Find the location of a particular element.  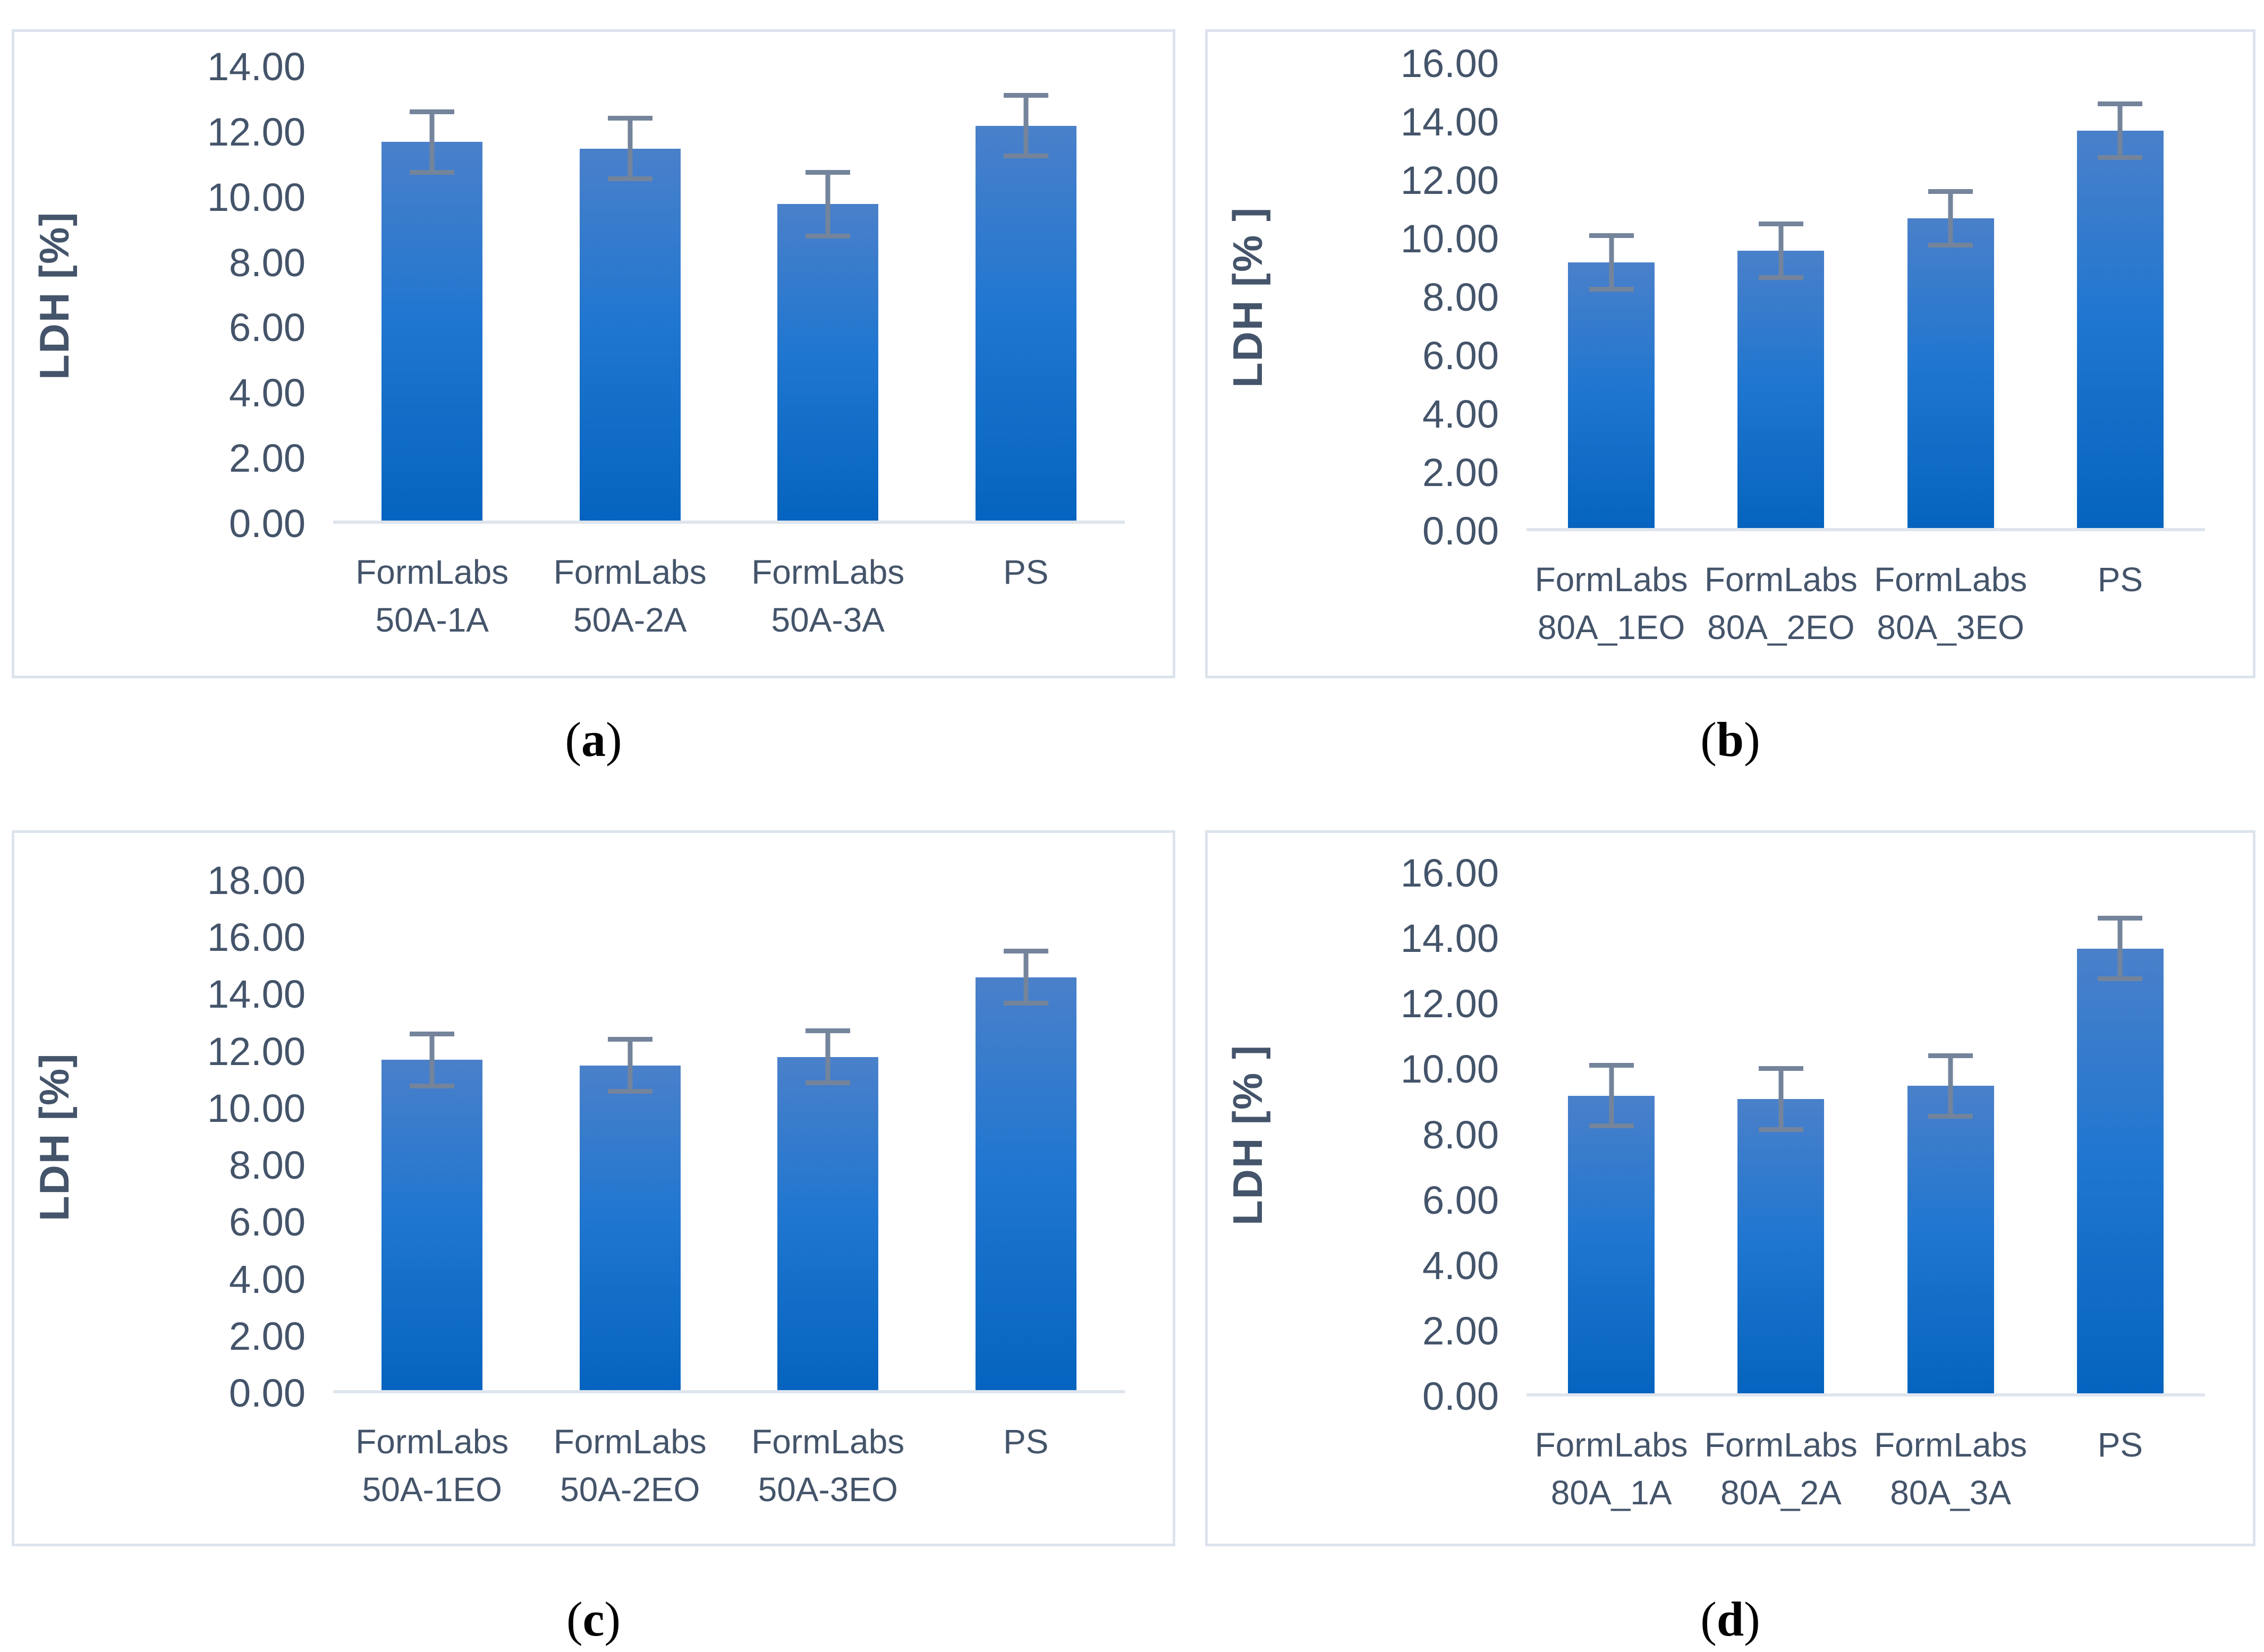

category-label: FormLabs 80A_3A is located at coordinates (1951, 1469).